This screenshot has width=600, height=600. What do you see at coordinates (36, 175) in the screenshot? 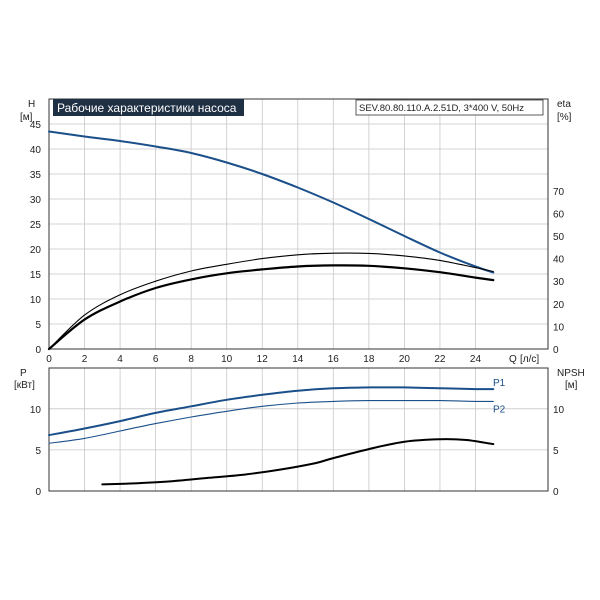
I see `h-tick-label: 35` at bounding box center [36, 175].